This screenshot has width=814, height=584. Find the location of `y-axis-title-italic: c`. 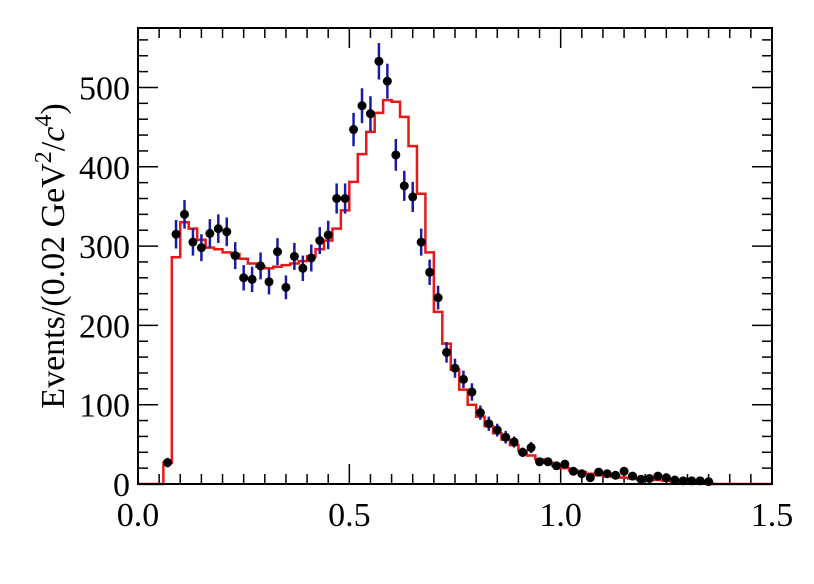

y-axis-title-italic: c is located at coordinates (53, 134).